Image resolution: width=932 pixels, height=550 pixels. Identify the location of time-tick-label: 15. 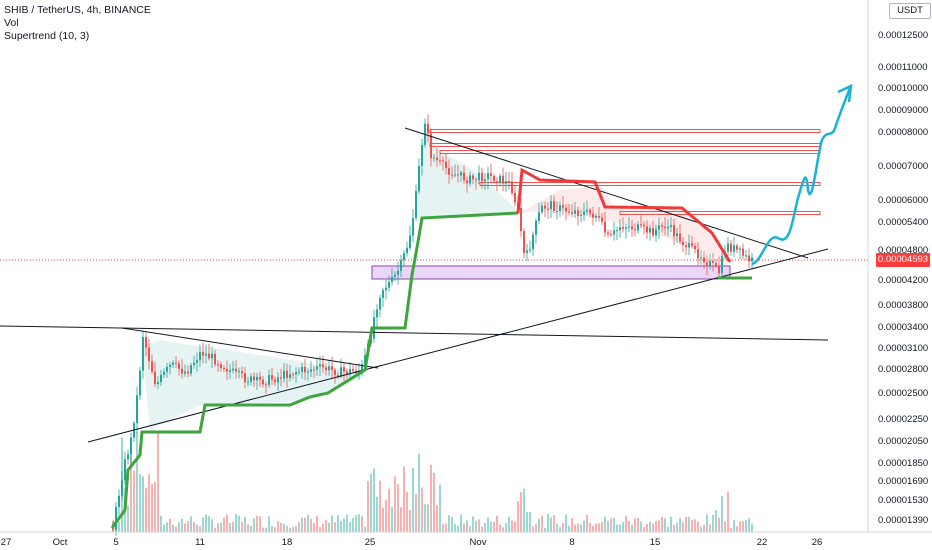
(655, 542).